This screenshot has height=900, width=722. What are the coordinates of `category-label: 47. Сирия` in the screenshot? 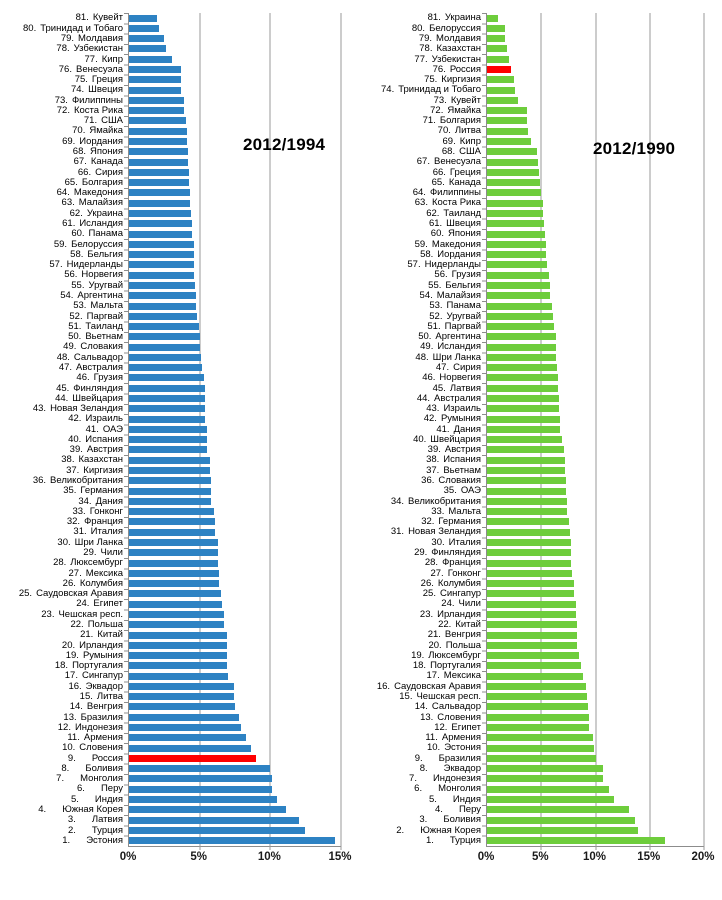 It's located at (413, 368).